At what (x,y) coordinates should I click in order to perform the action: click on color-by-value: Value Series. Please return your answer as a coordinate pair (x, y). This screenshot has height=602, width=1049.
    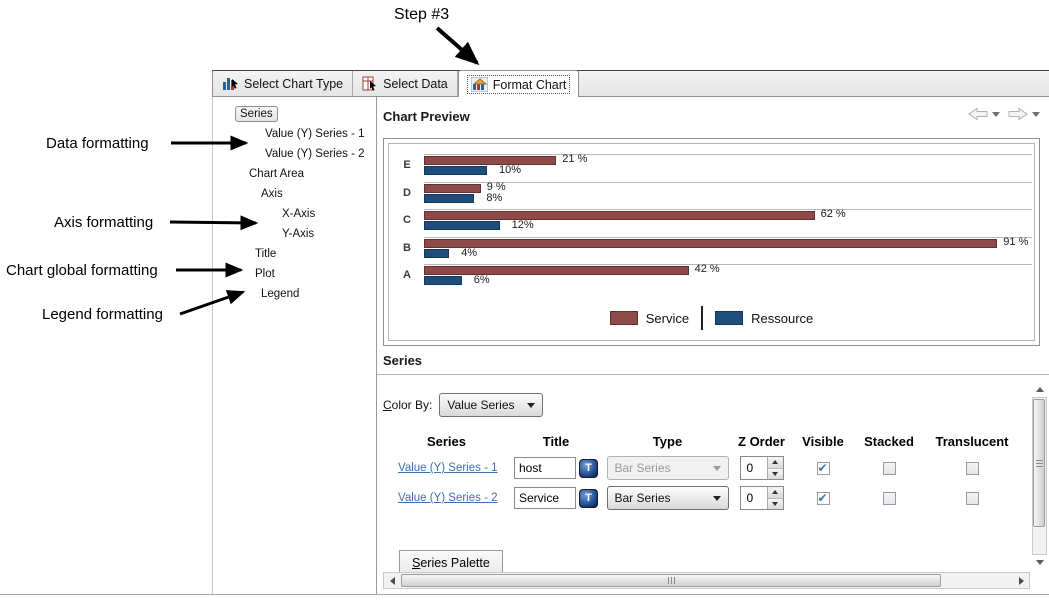
    Looking at the image, I should click on (481, 405).